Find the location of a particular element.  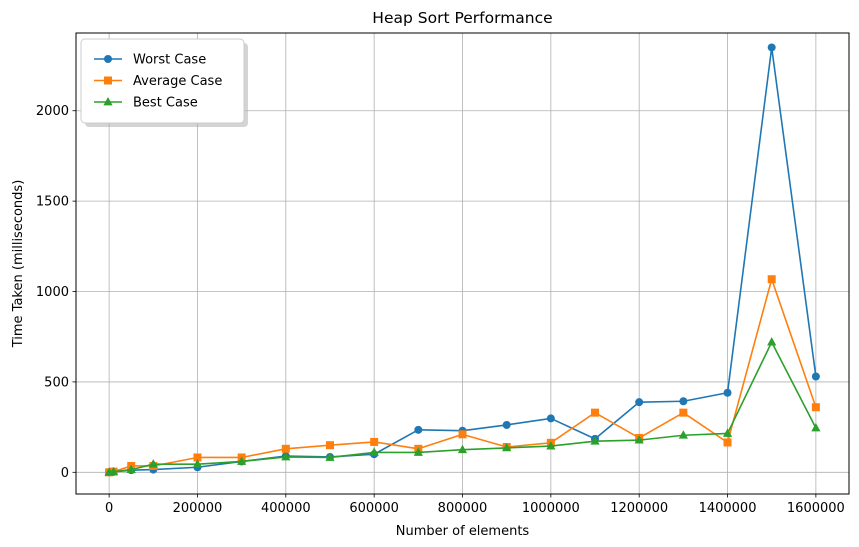

x-tick-label: 1400000 is located at coordinates (728, 508).